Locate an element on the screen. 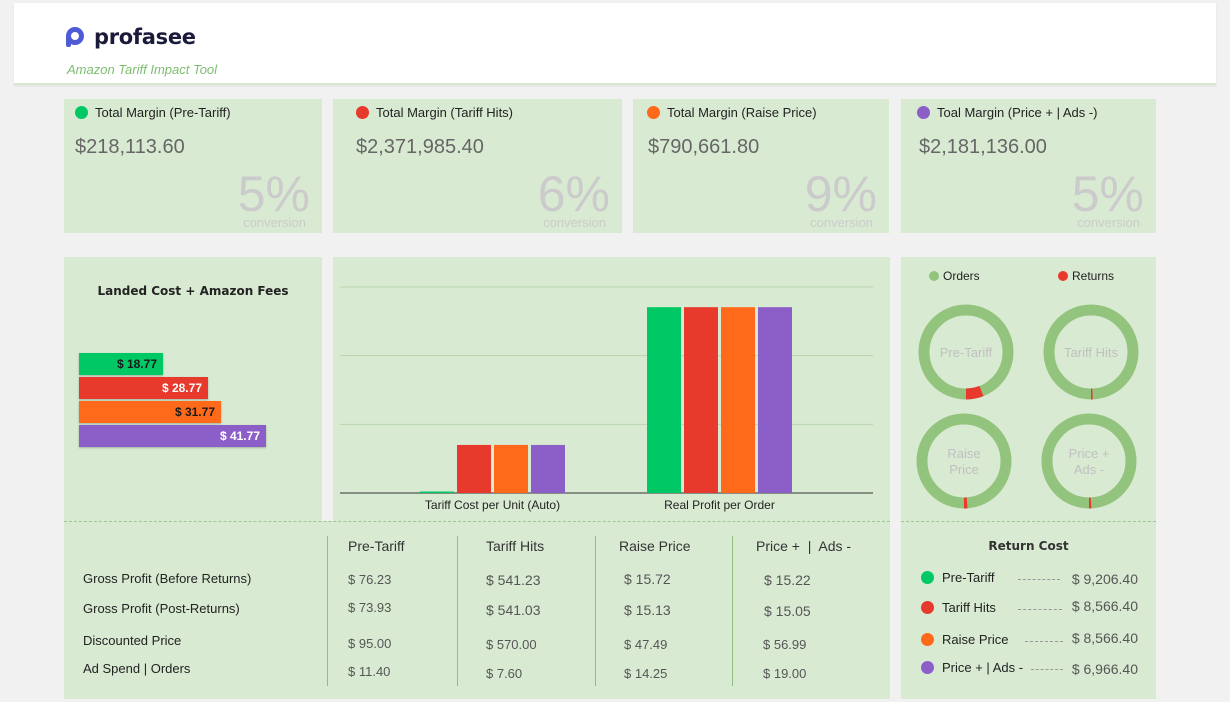  return-cost-title: Return Cost is located at coordinates (1028, 546).